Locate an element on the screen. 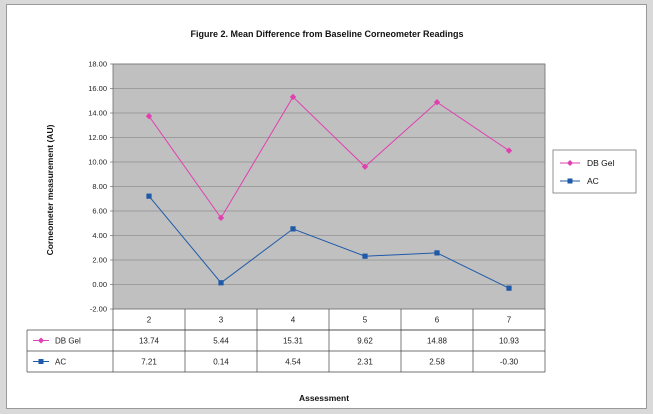 This screenshot has width=653, height=414. data-table-cell: 13.74 is located at coordinates (149, 341).